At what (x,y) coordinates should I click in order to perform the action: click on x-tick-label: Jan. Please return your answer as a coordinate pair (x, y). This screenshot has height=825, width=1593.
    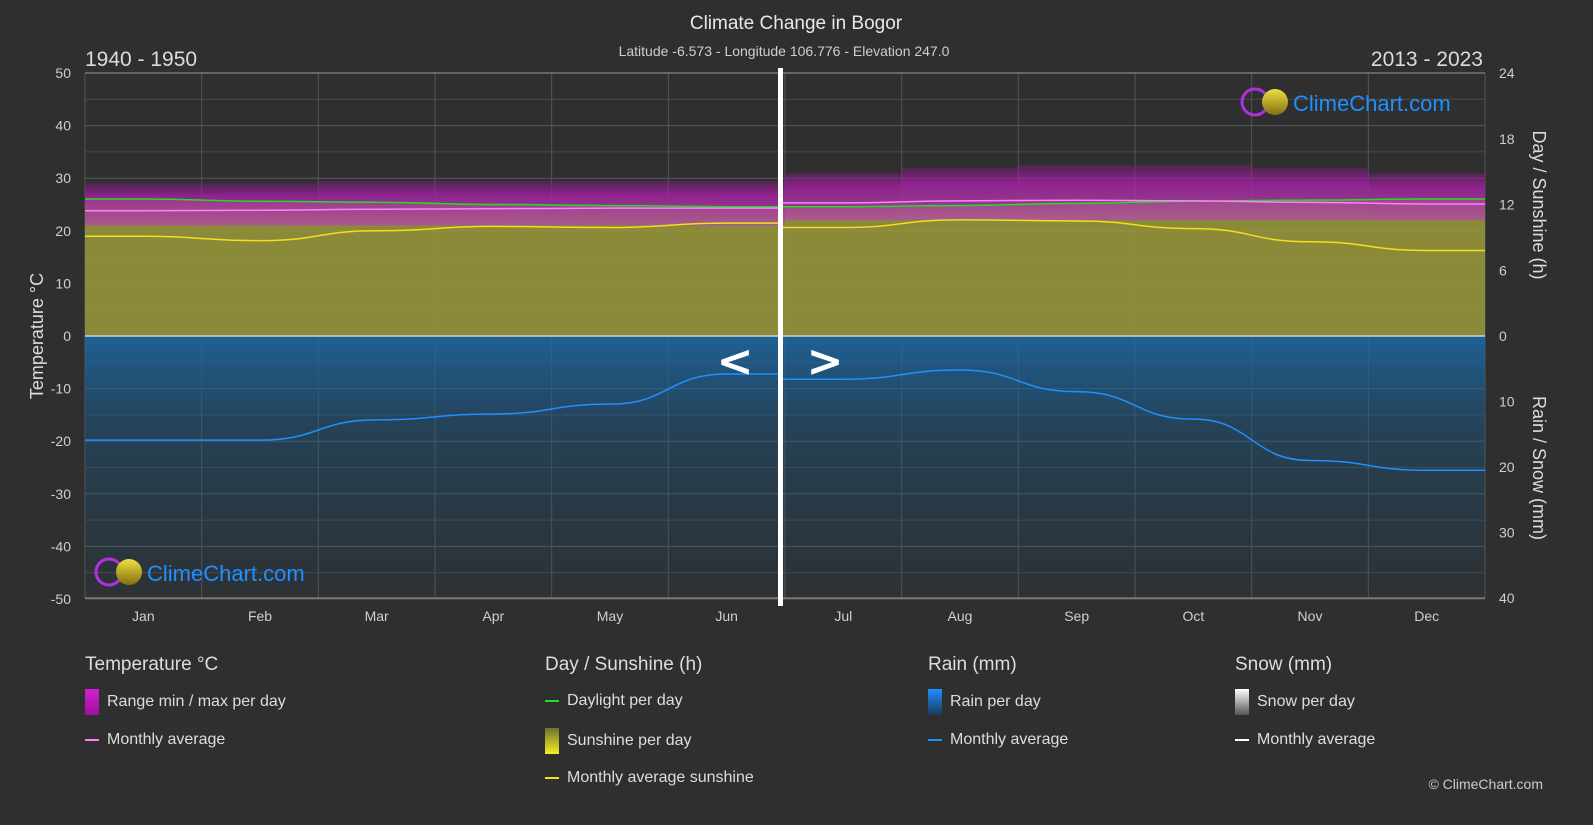
    Looking at the image, I should click on (143, 616).